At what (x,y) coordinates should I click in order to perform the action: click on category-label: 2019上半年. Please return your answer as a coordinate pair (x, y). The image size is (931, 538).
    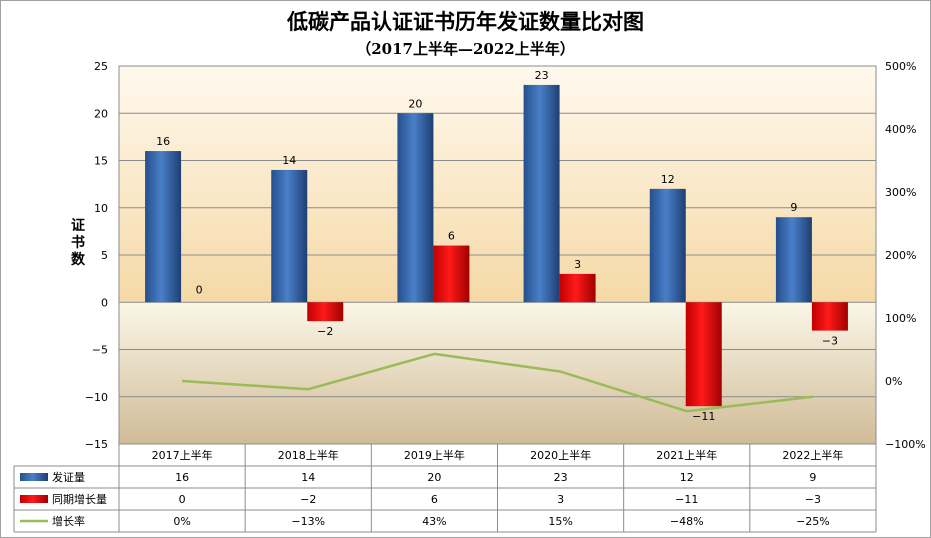
    Looking at the image, I should click on (434, 455).